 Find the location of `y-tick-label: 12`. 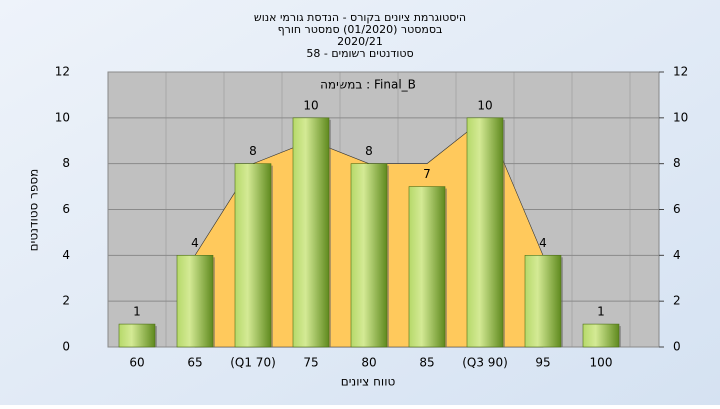

y-tick-label: 12 is located at coordinates (62, 72).